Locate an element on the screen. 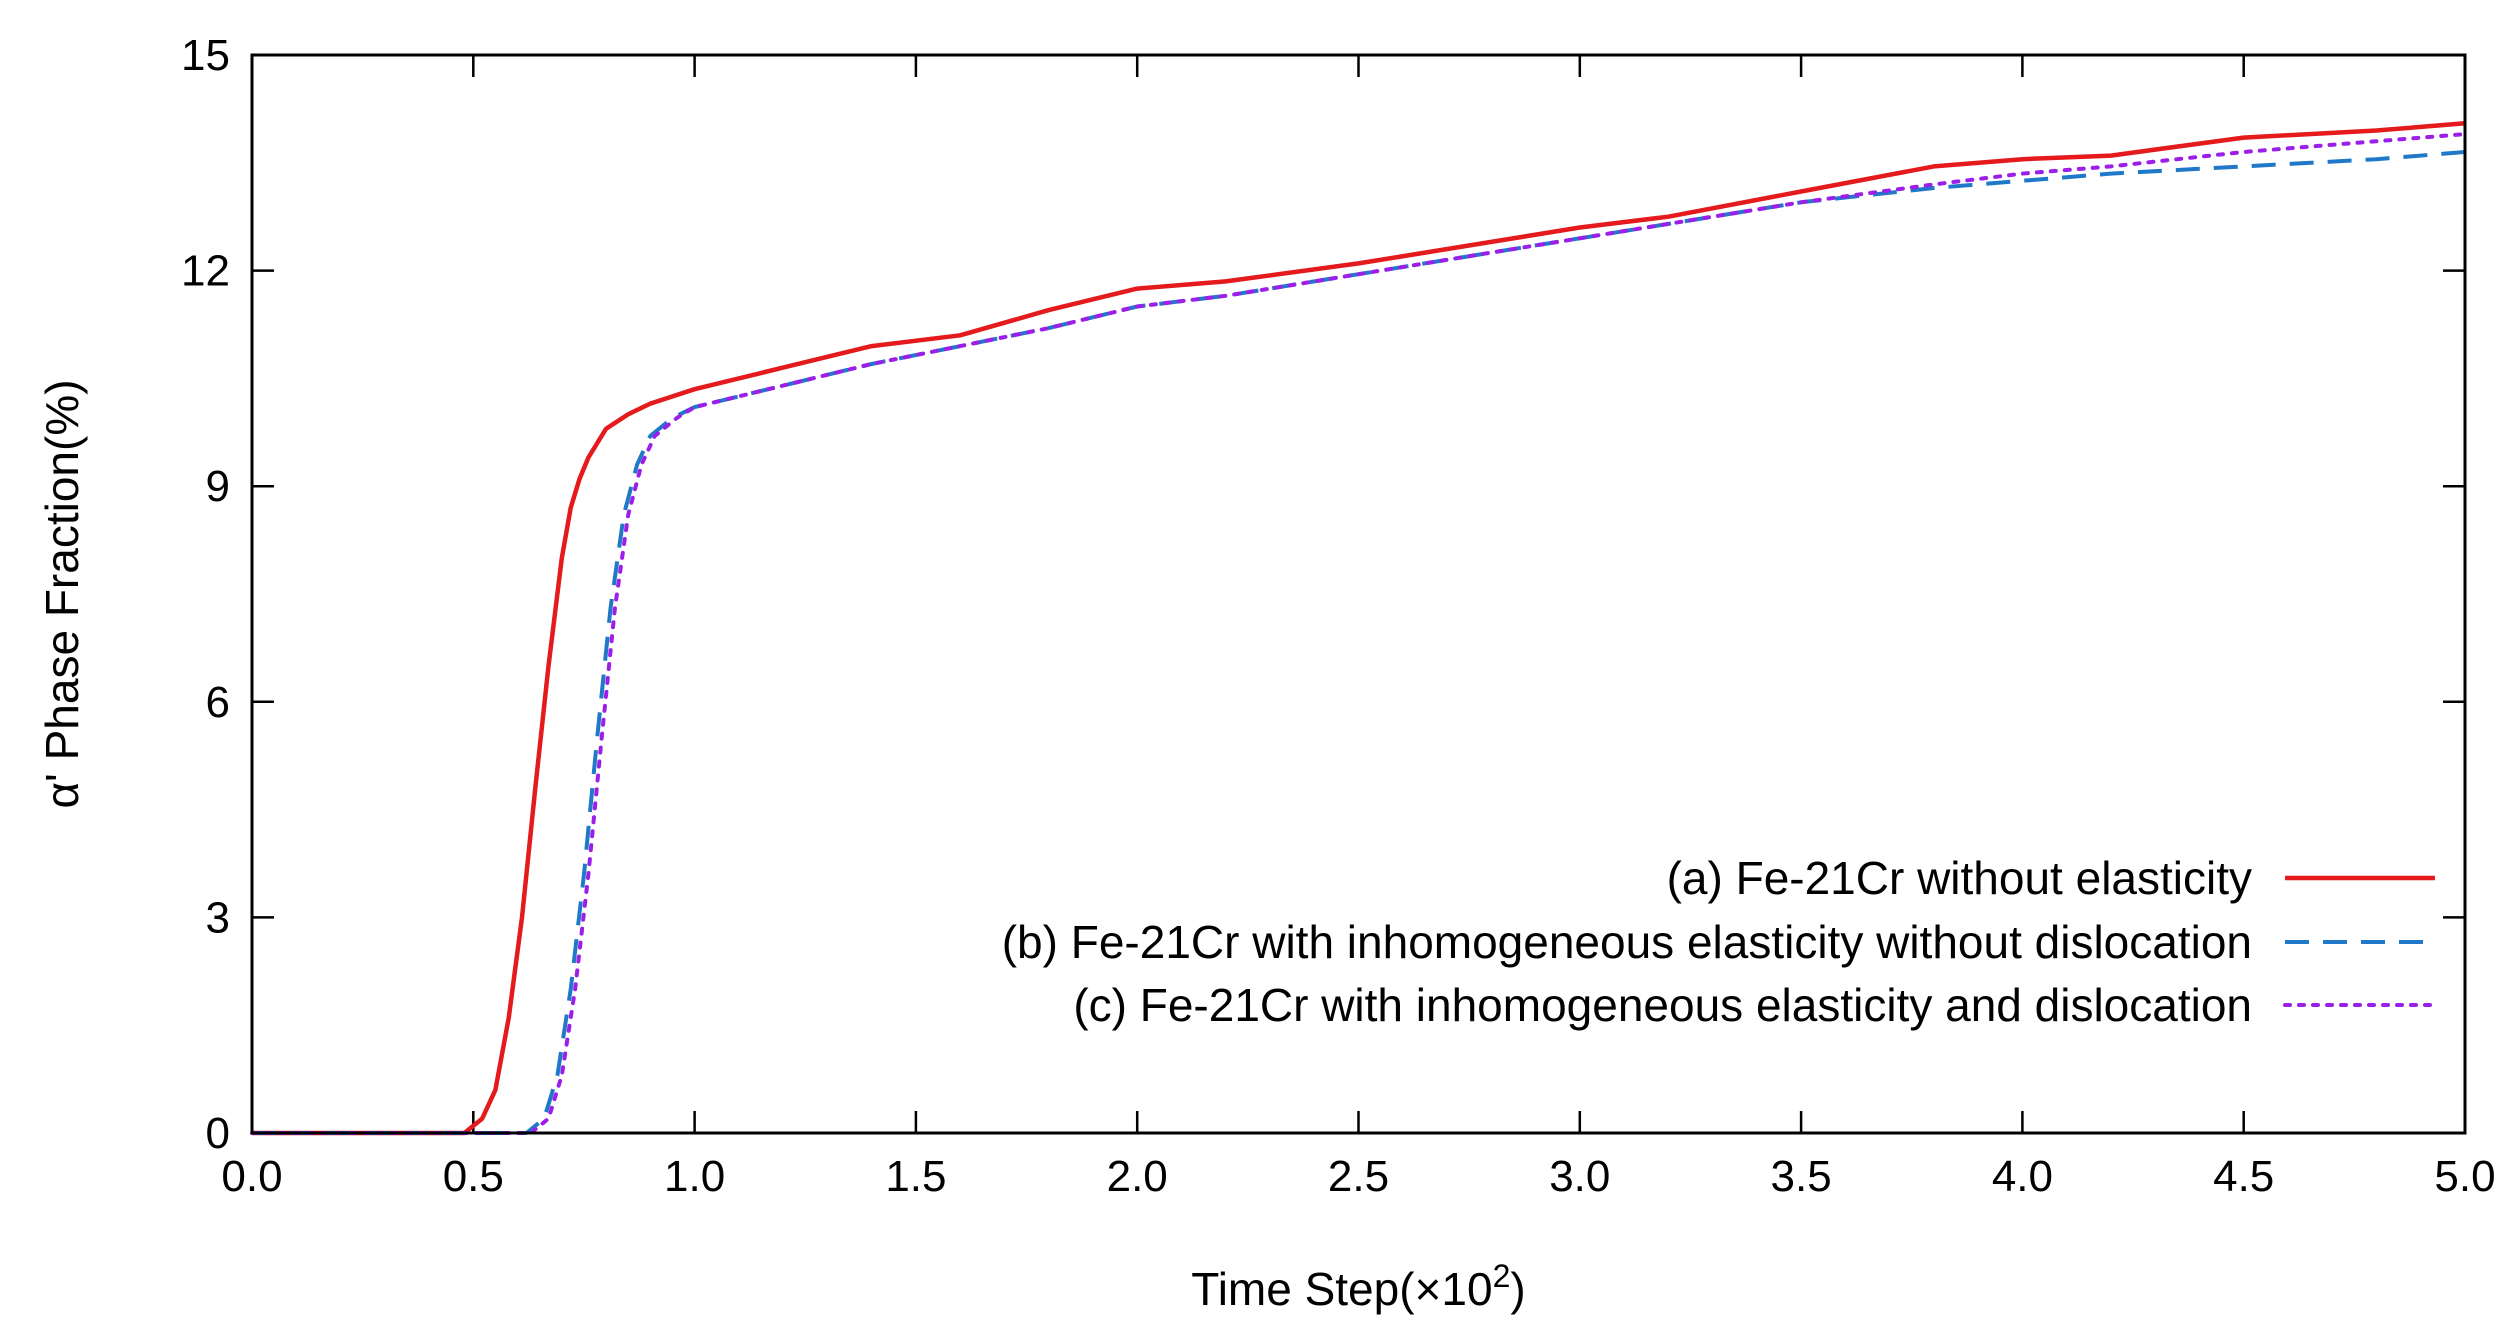  x-tick-label: 4.0 is located at coordinates (2022, 1176).